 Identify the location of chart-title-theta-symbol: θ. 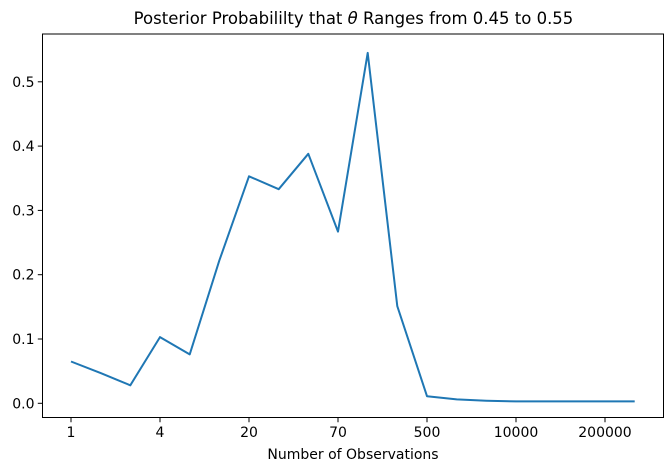
(352, 18).